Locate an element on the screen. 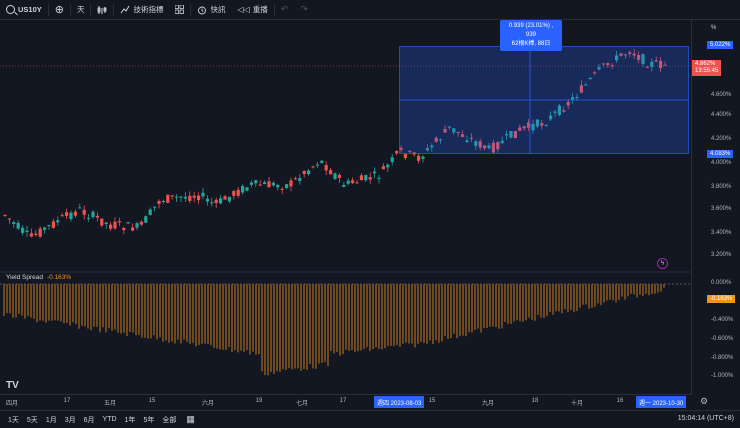 This screenshot has width=740, height=428. interval-button: 天 is located at coordinates (81, 10).